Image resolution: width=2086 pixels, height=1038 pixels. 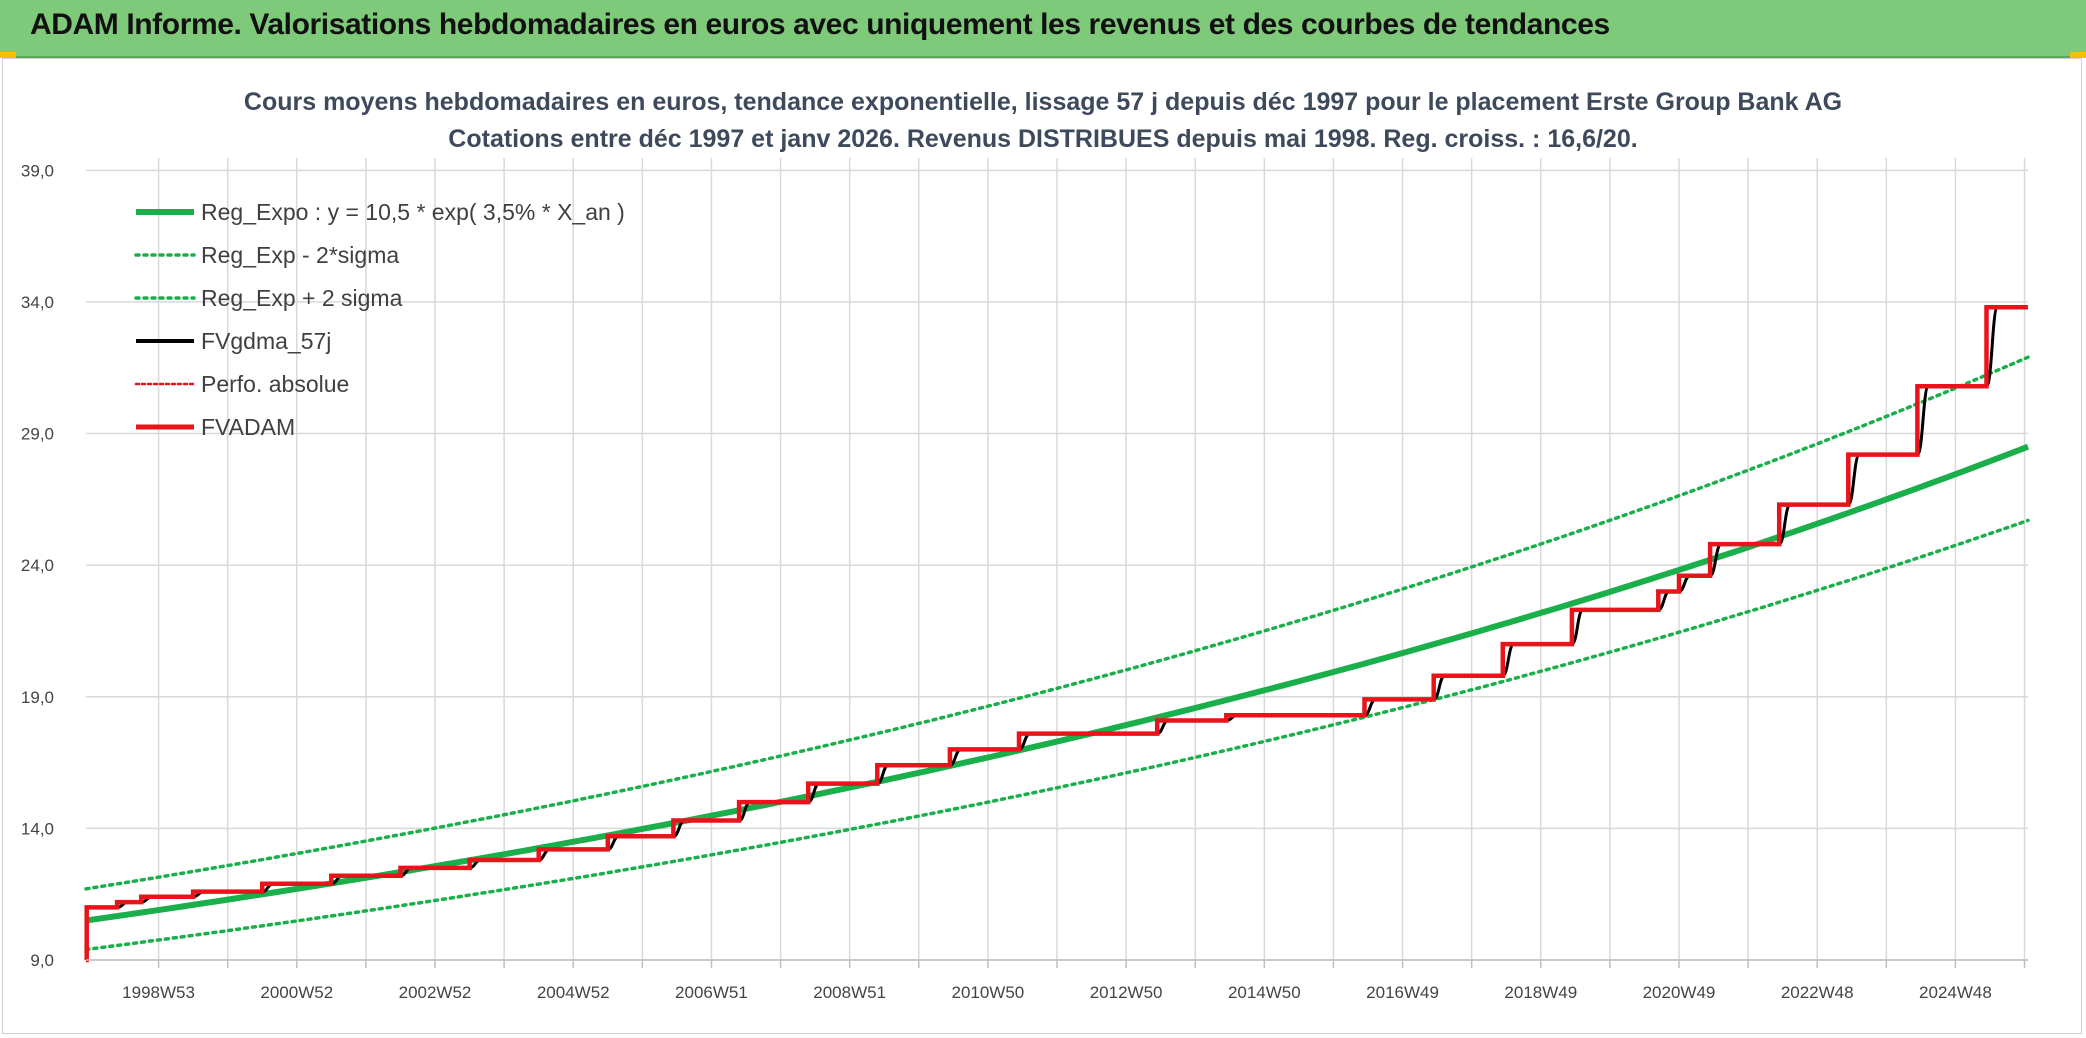 I want to click on x-tick-label: 2018W49, so click(x=1540, y=992).